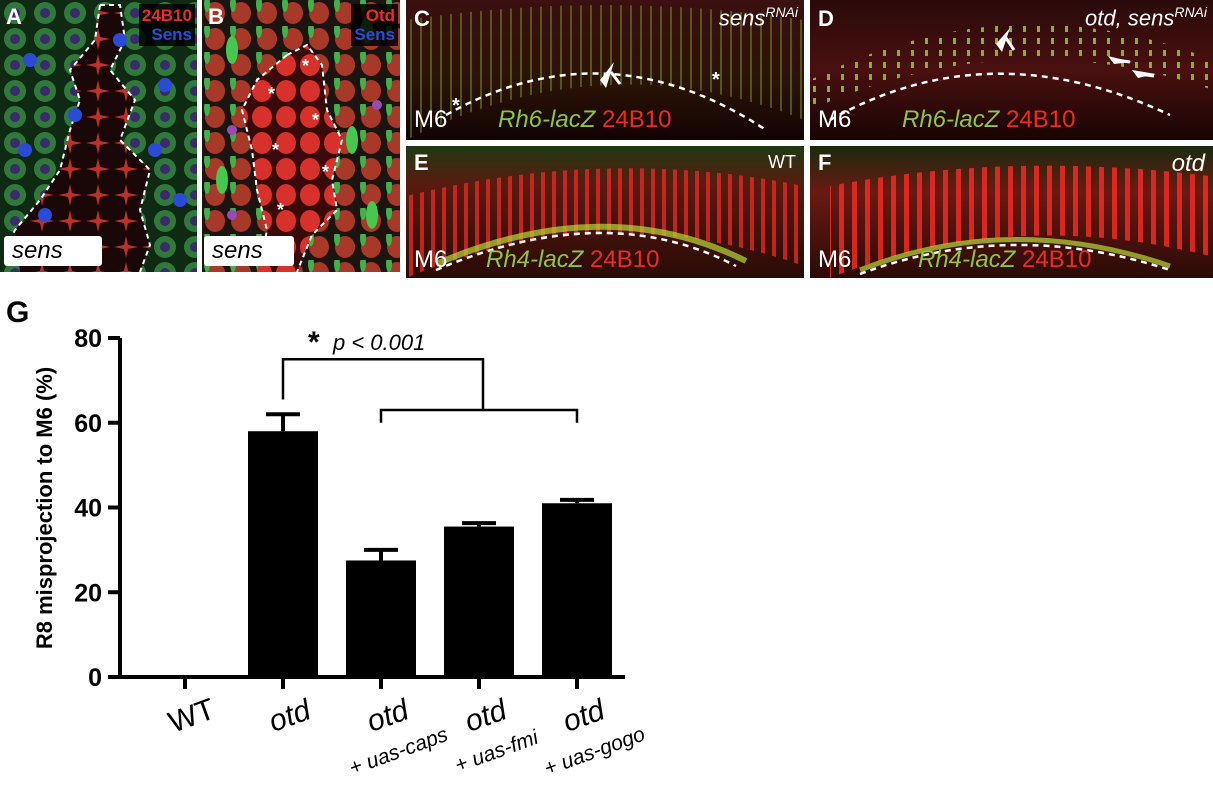 The height and width of the screenshot is (800, 1213). I want to click on panel-b-stain-red: Otd, so click(380, 15).